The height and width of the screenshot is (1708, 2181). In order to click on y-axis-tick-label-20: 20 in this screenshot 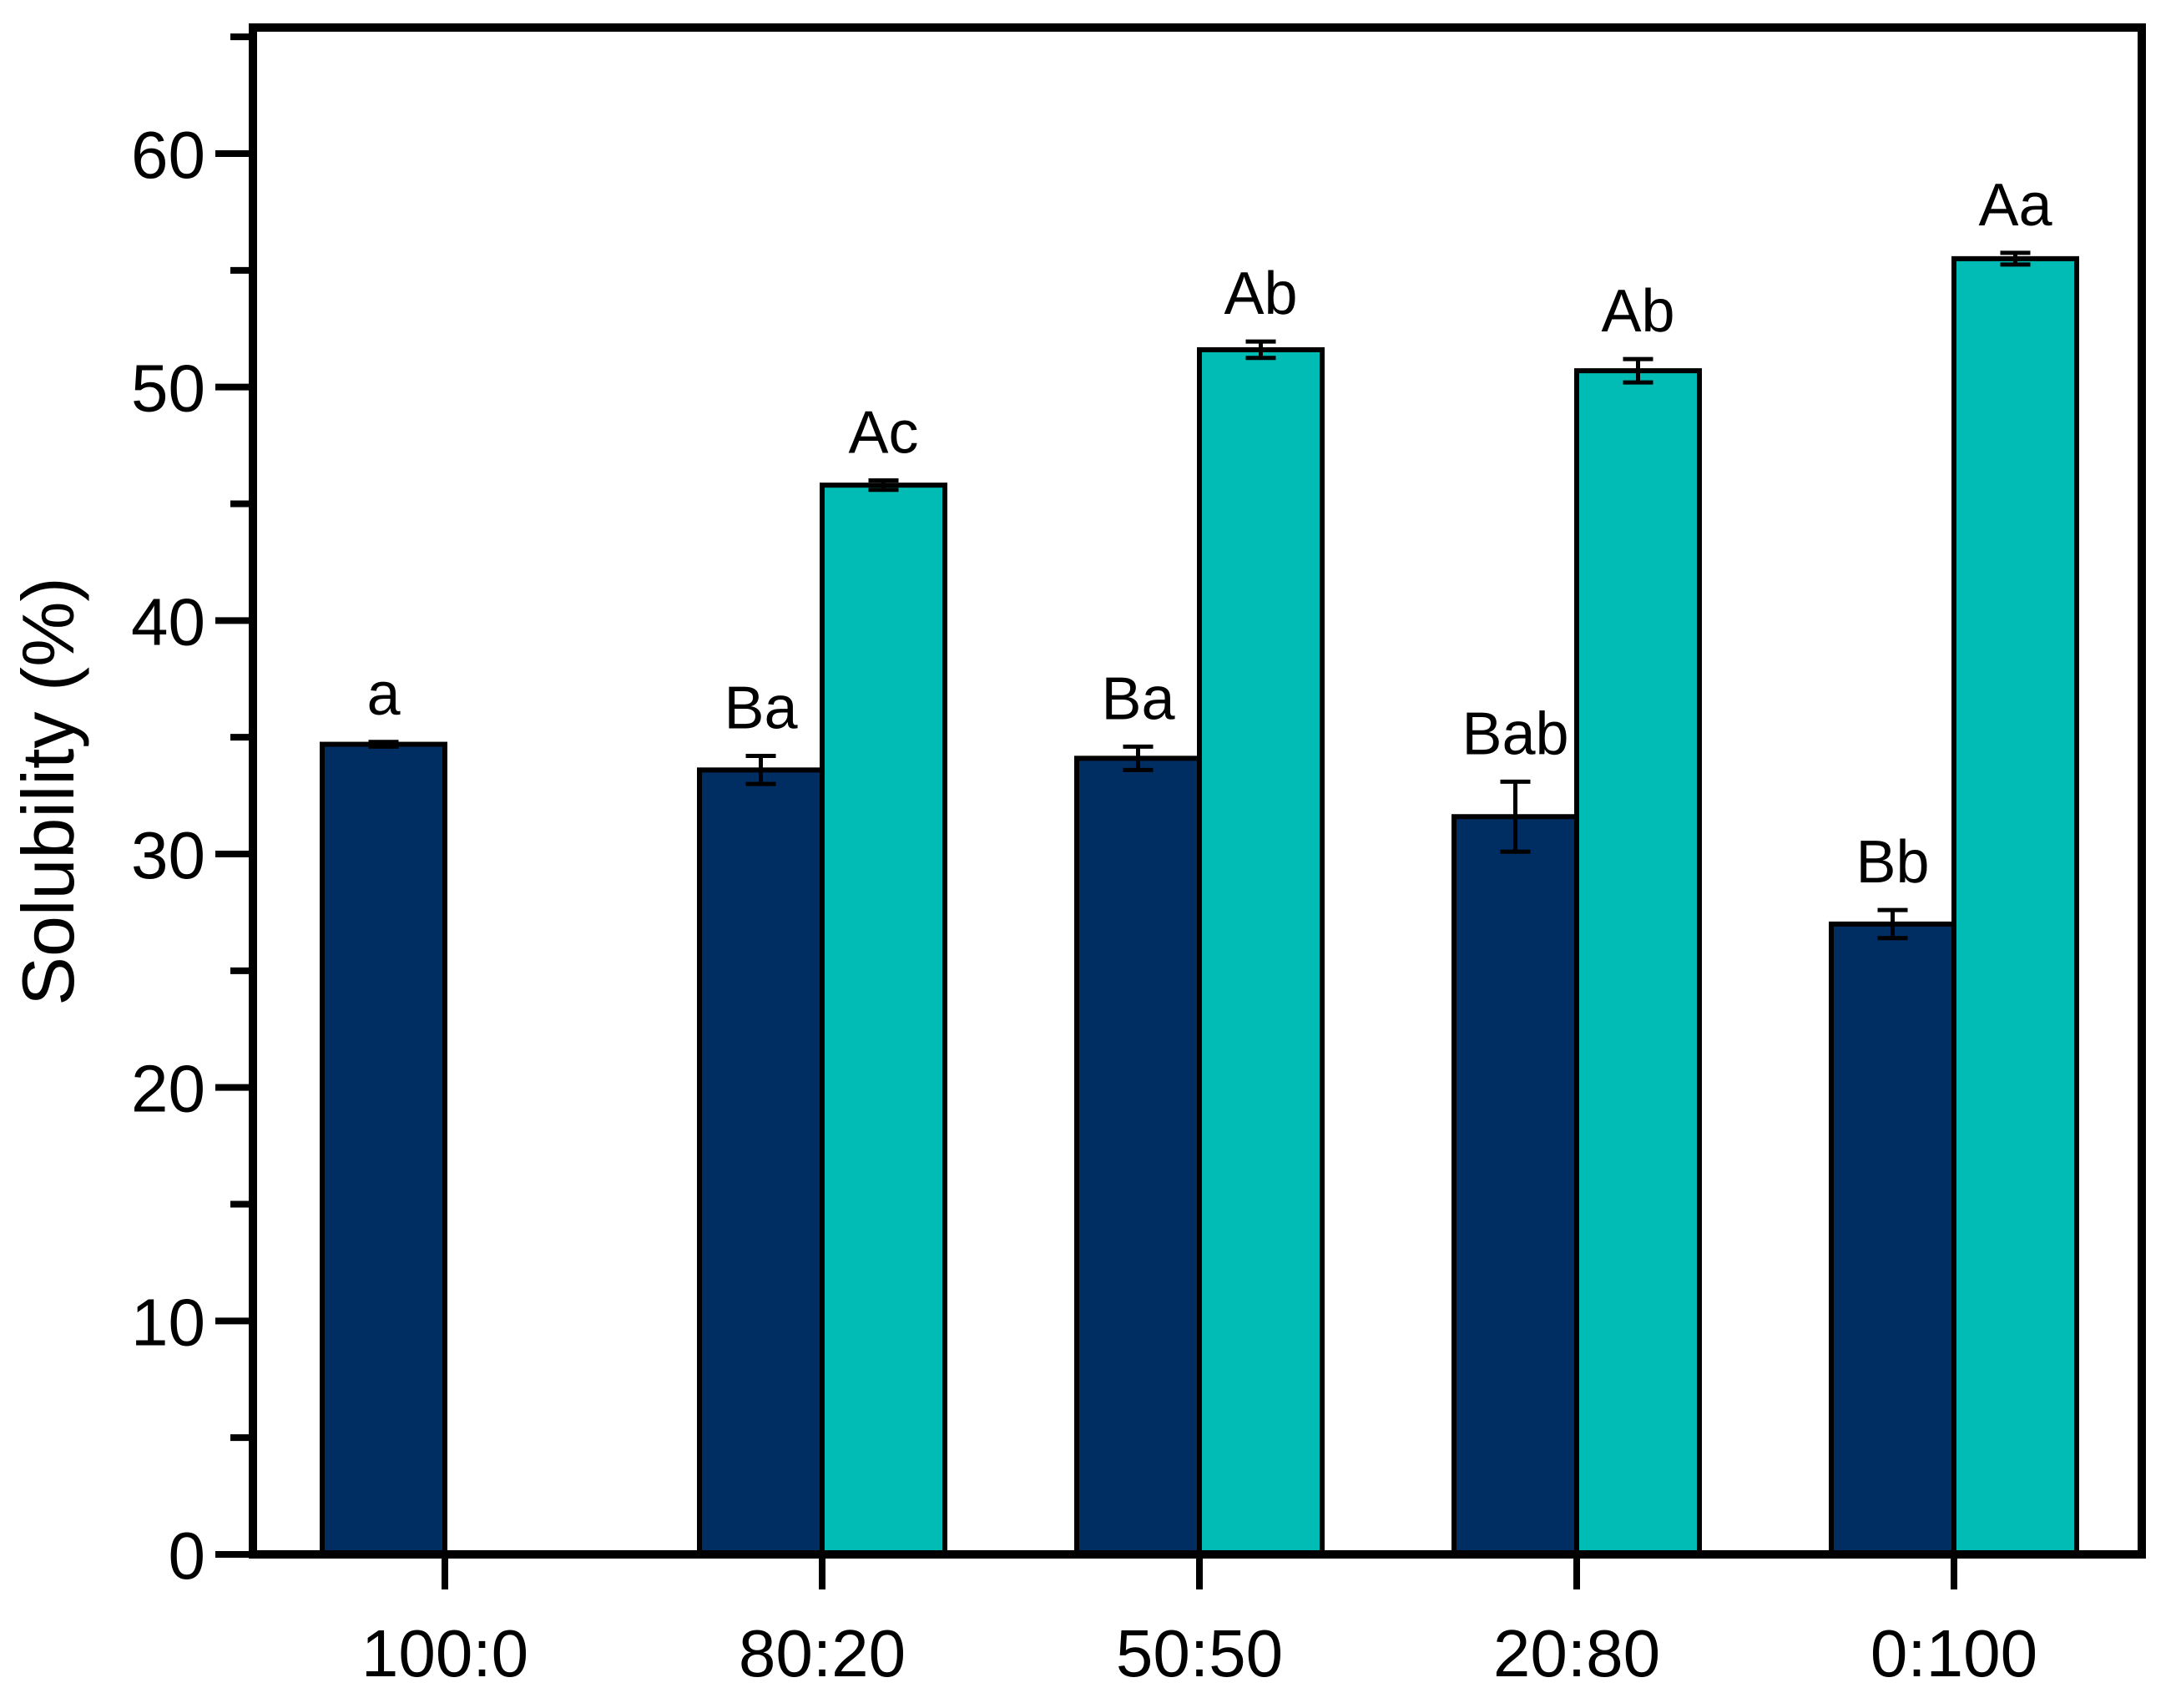, I will do `click(168, 1089)`.